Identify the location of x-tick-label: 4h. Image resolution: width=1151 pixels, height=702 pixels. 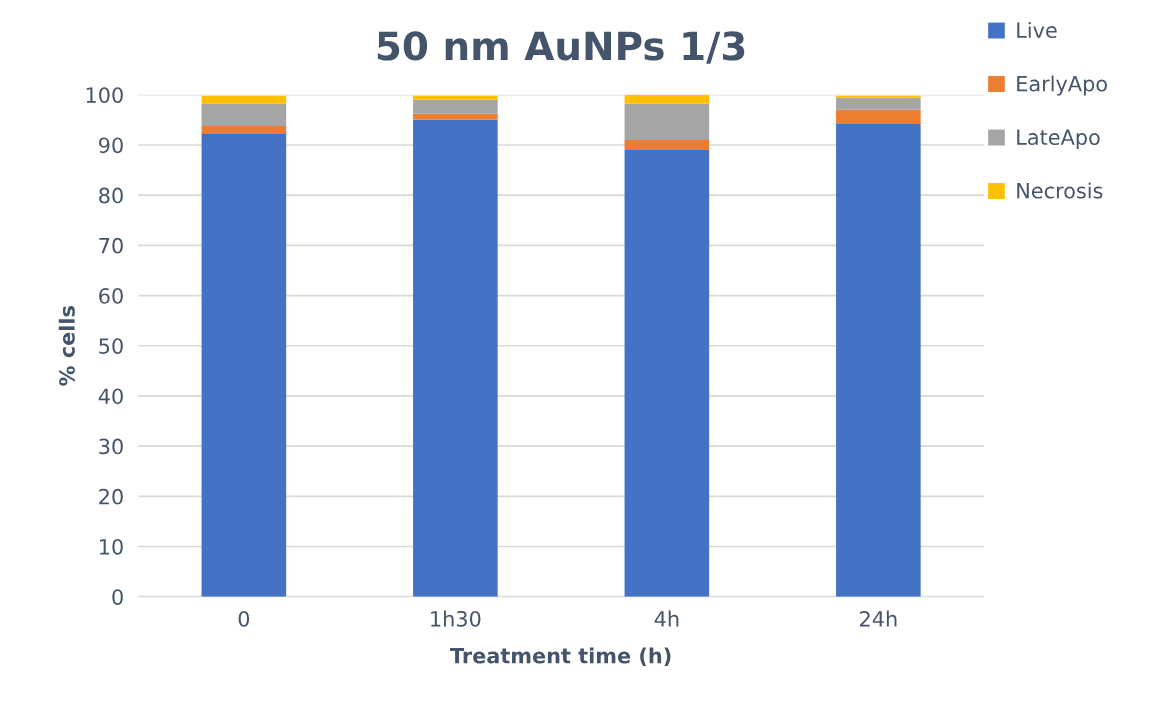
(666, 618).